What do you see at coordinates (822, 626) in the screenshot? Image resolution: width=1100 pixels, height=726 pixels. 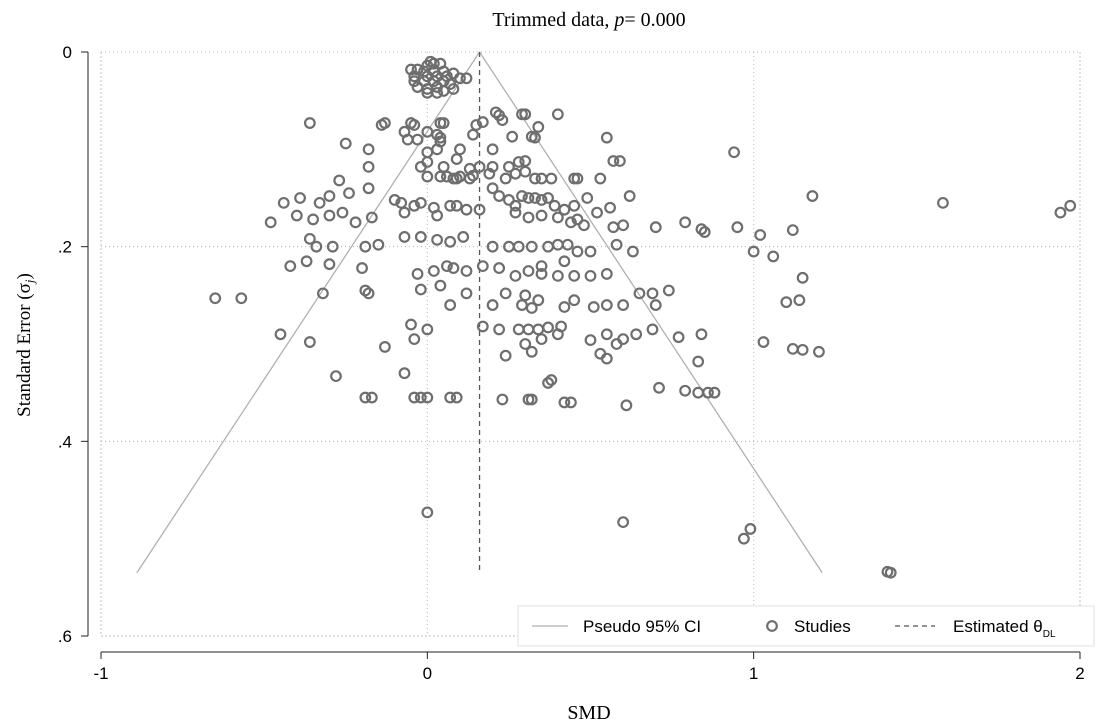 I see `legend-studies-label: Studies` at bounding box center [822, 626].